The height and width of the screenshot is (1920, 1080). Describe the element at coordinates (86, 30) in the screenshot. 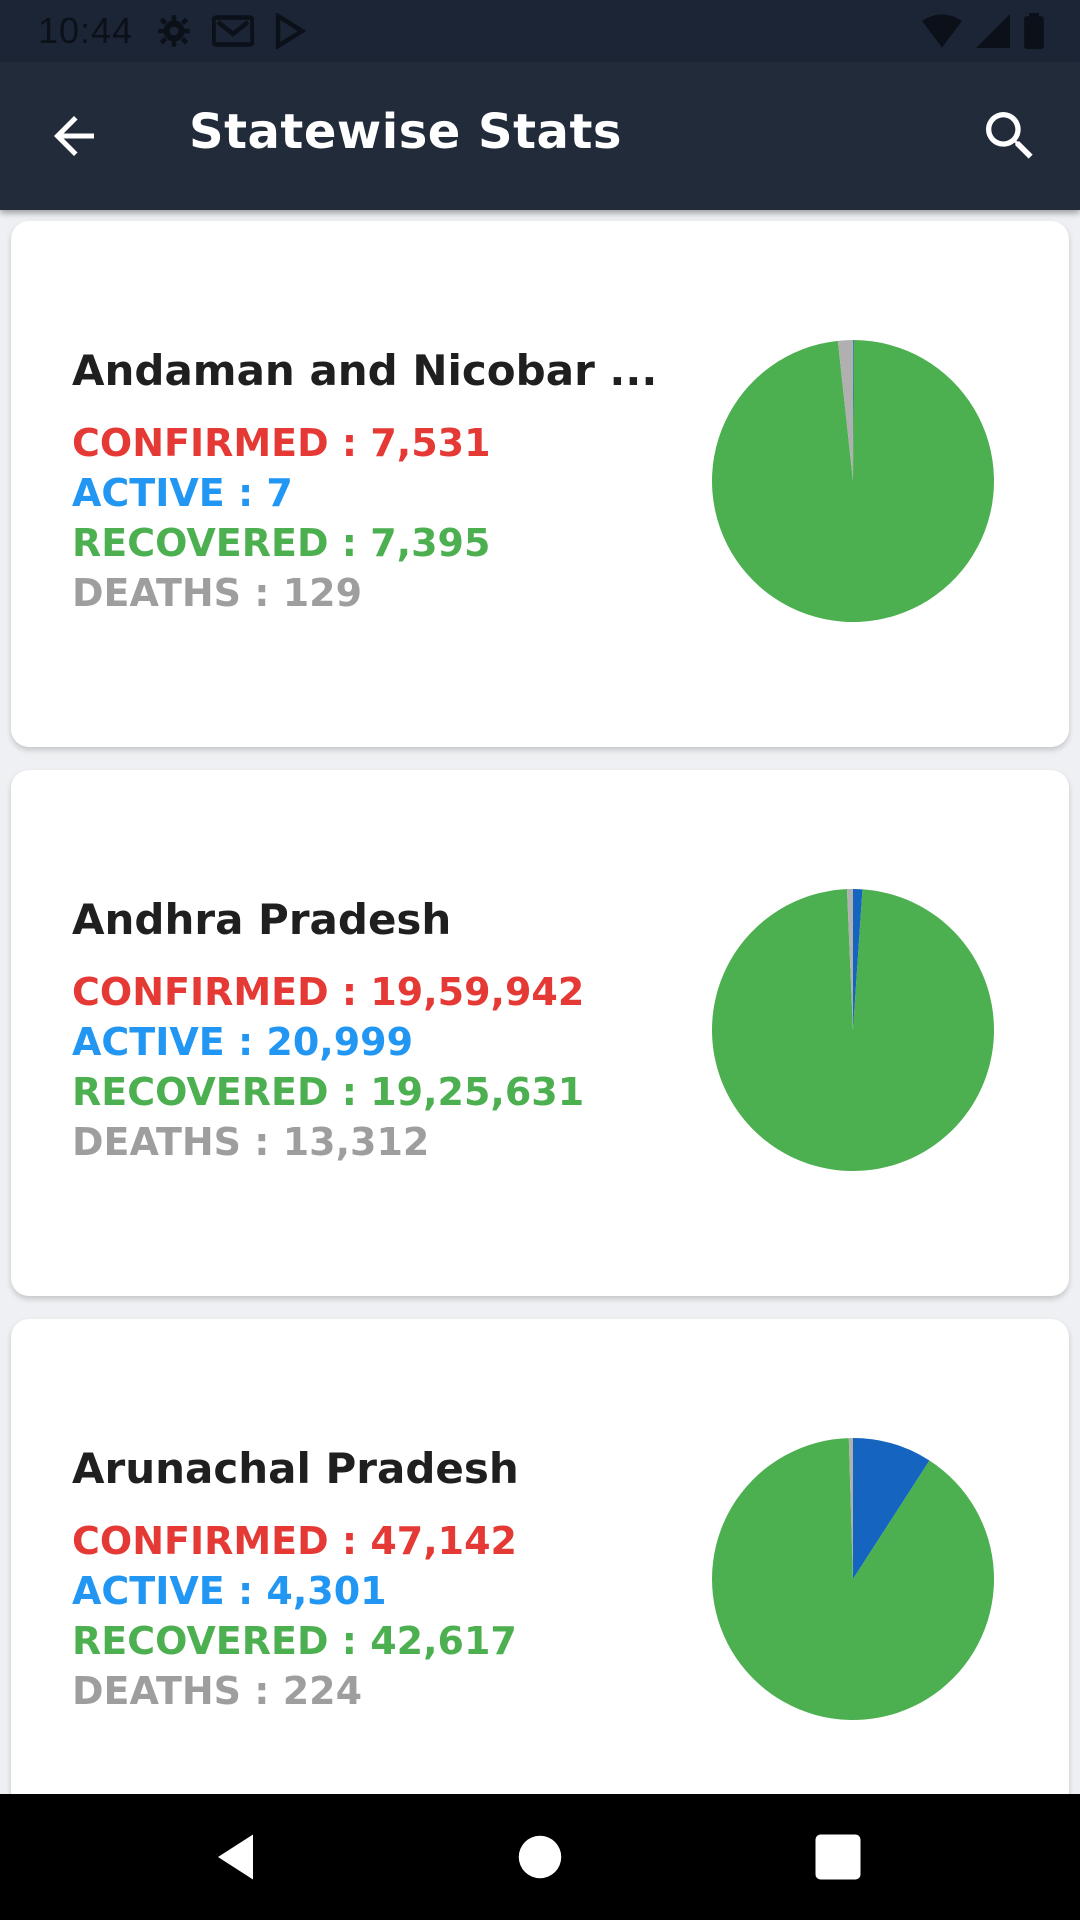

I see `status-time: 10:44` at that location.